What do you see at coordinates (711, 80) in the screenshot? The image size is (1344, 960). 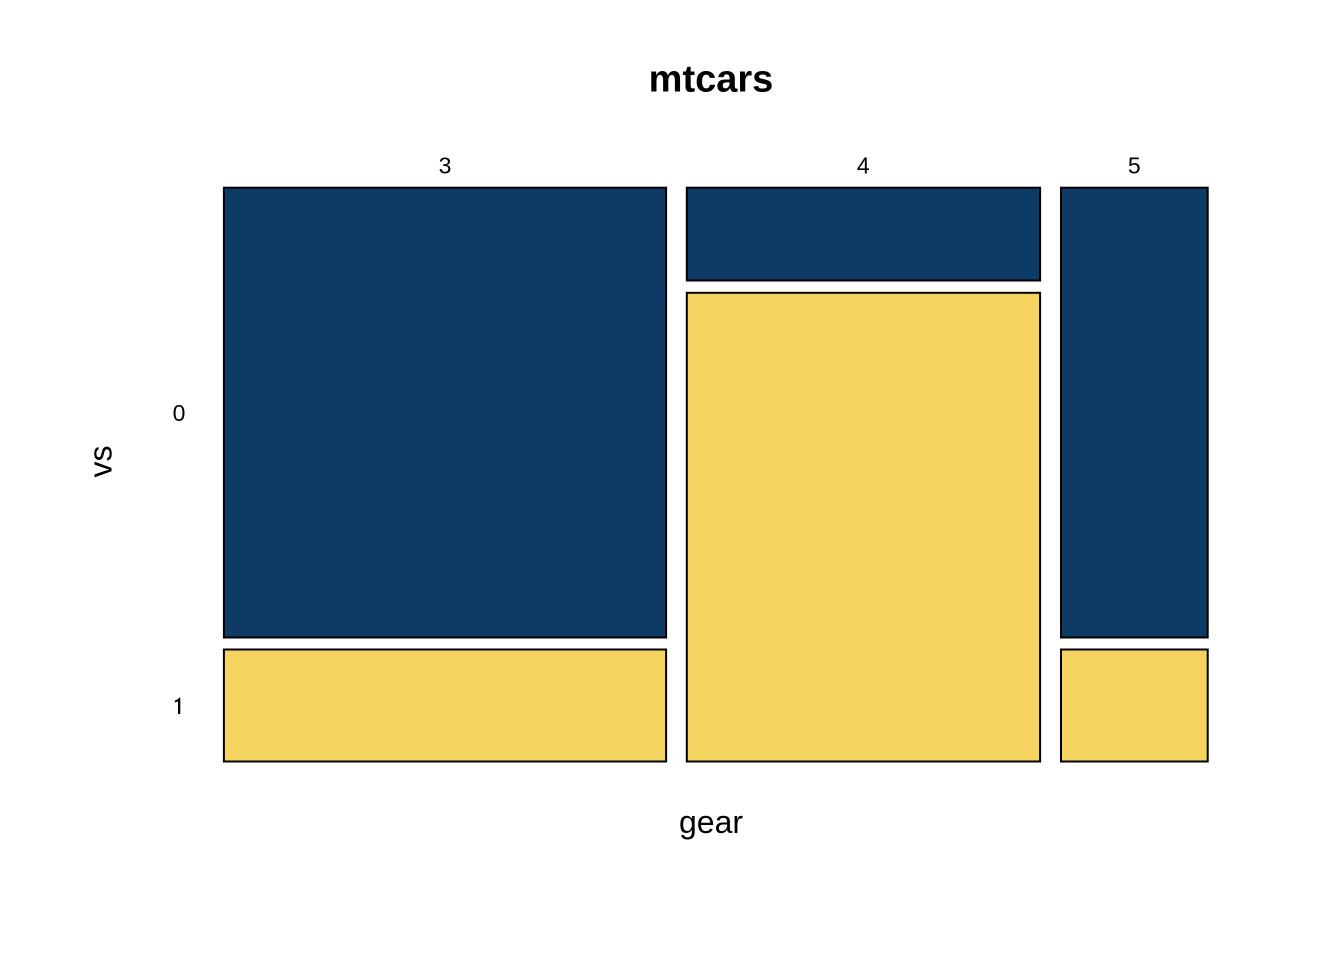 I see `svg-text: mtcars` at bounding box center [711, 80].